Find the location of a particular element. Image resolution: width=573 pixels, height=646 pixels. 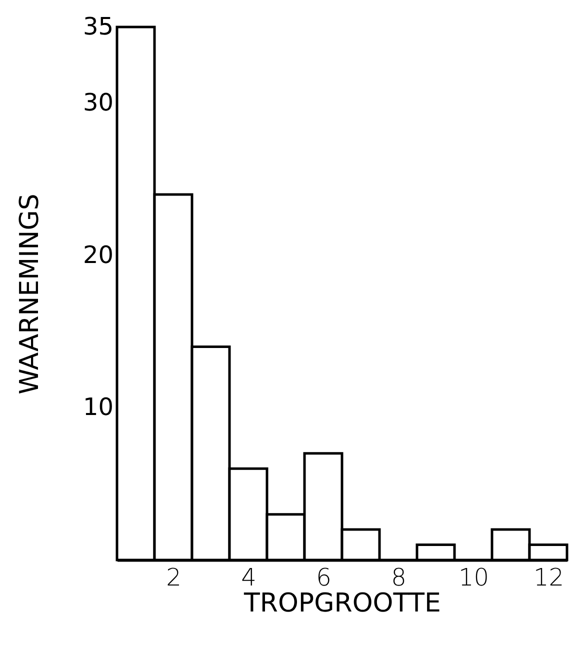

x-tick-label: 8 is located at coordinates (398, 578).